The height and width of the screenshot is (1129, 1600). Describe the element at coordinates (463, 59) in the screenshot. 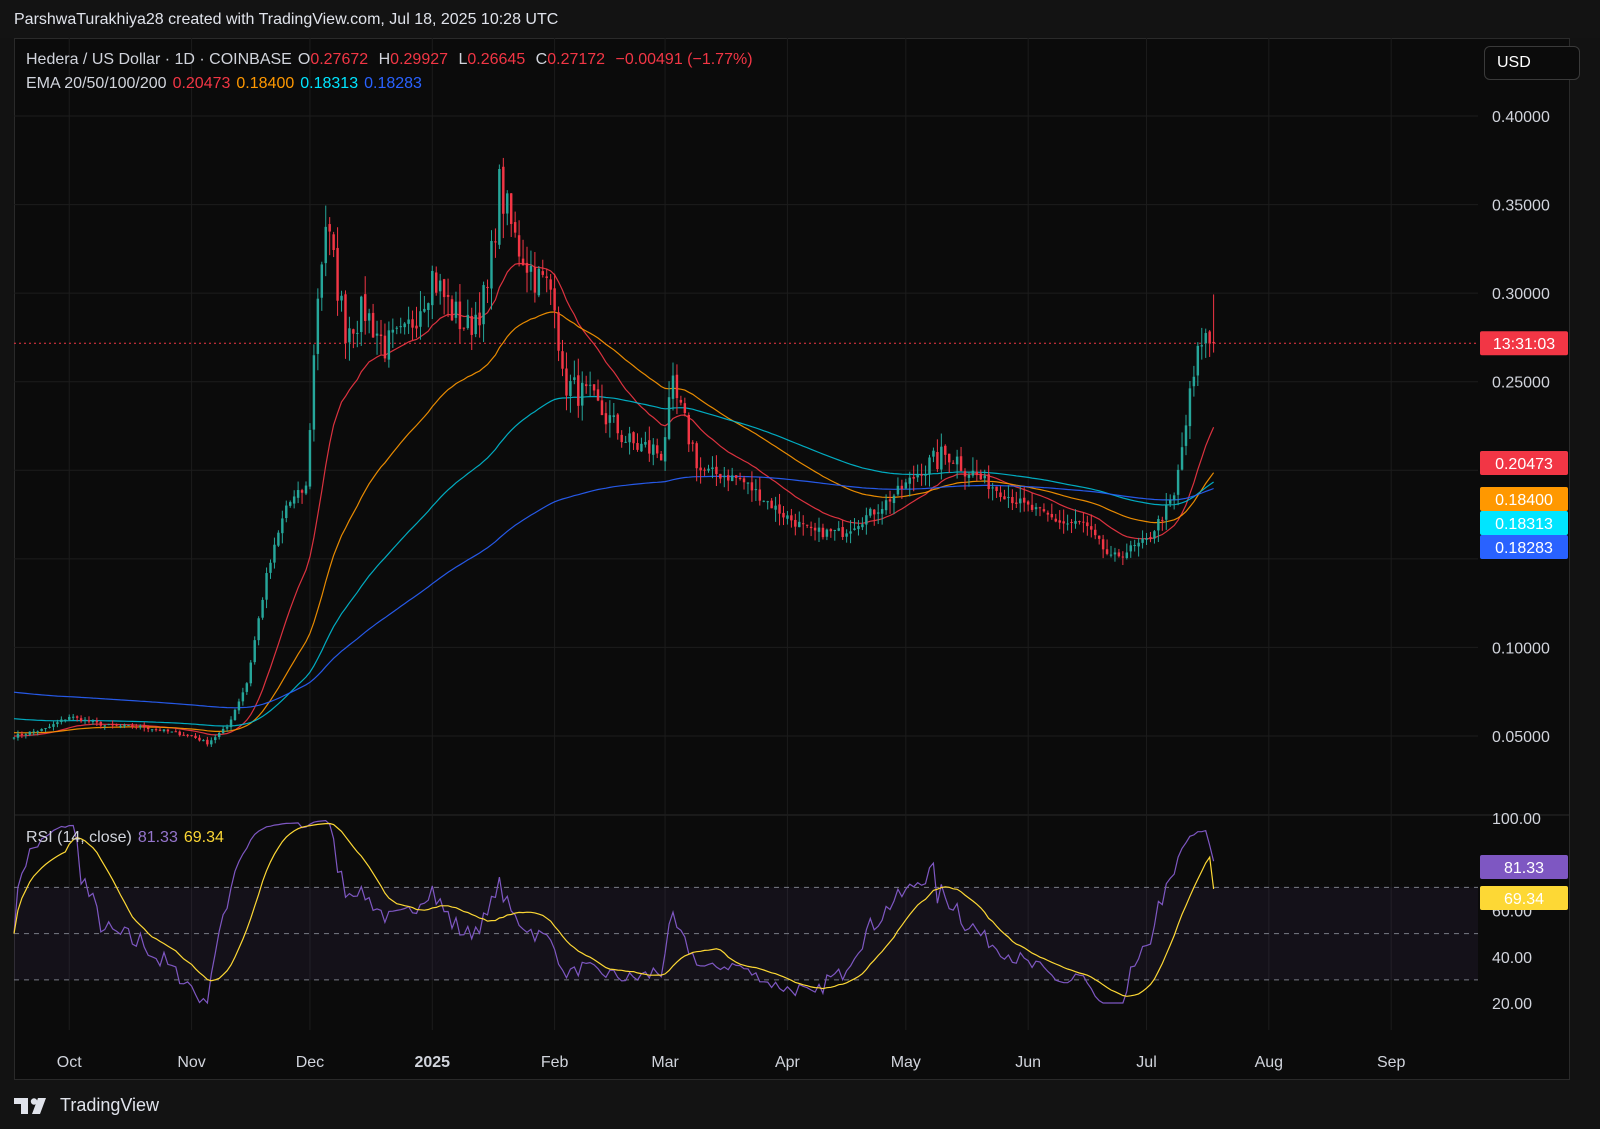

I see `low-label: L` at that location.